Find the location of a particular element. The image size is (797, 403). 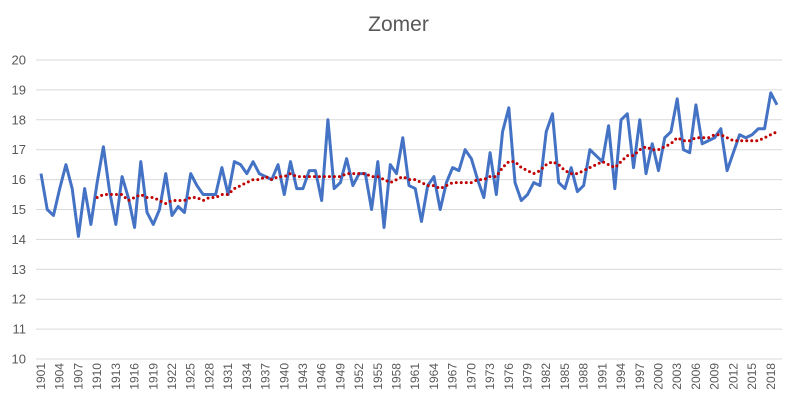

x-tick-label: 1952 is located at coordinates (359, 376).